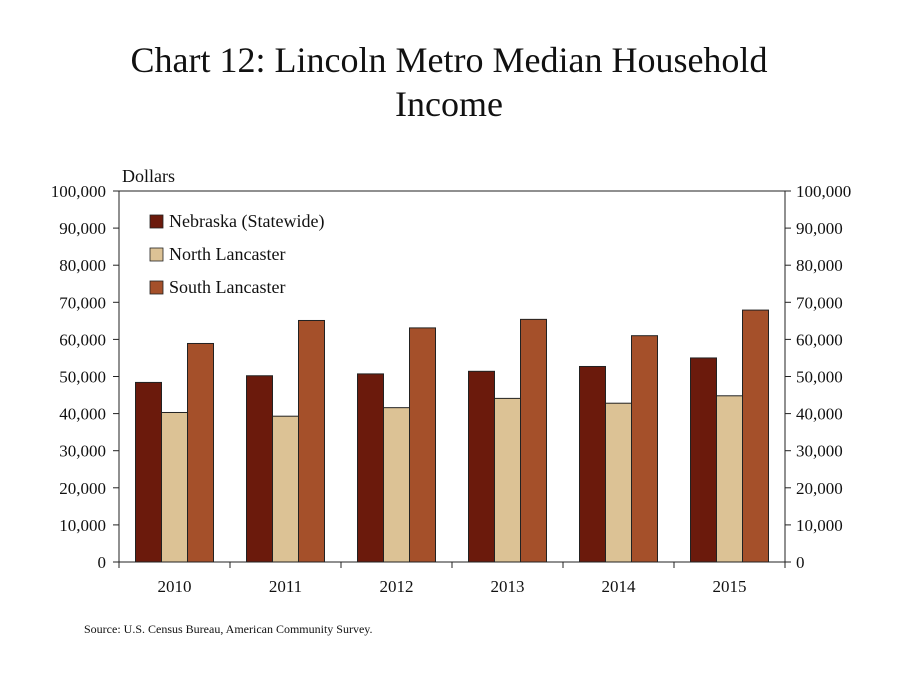 This screenshot has height=674, width=898. Describe the element at coordinates (819, 525) in the screenshot. I see `y-tick-label-right: 10,000` at that location.